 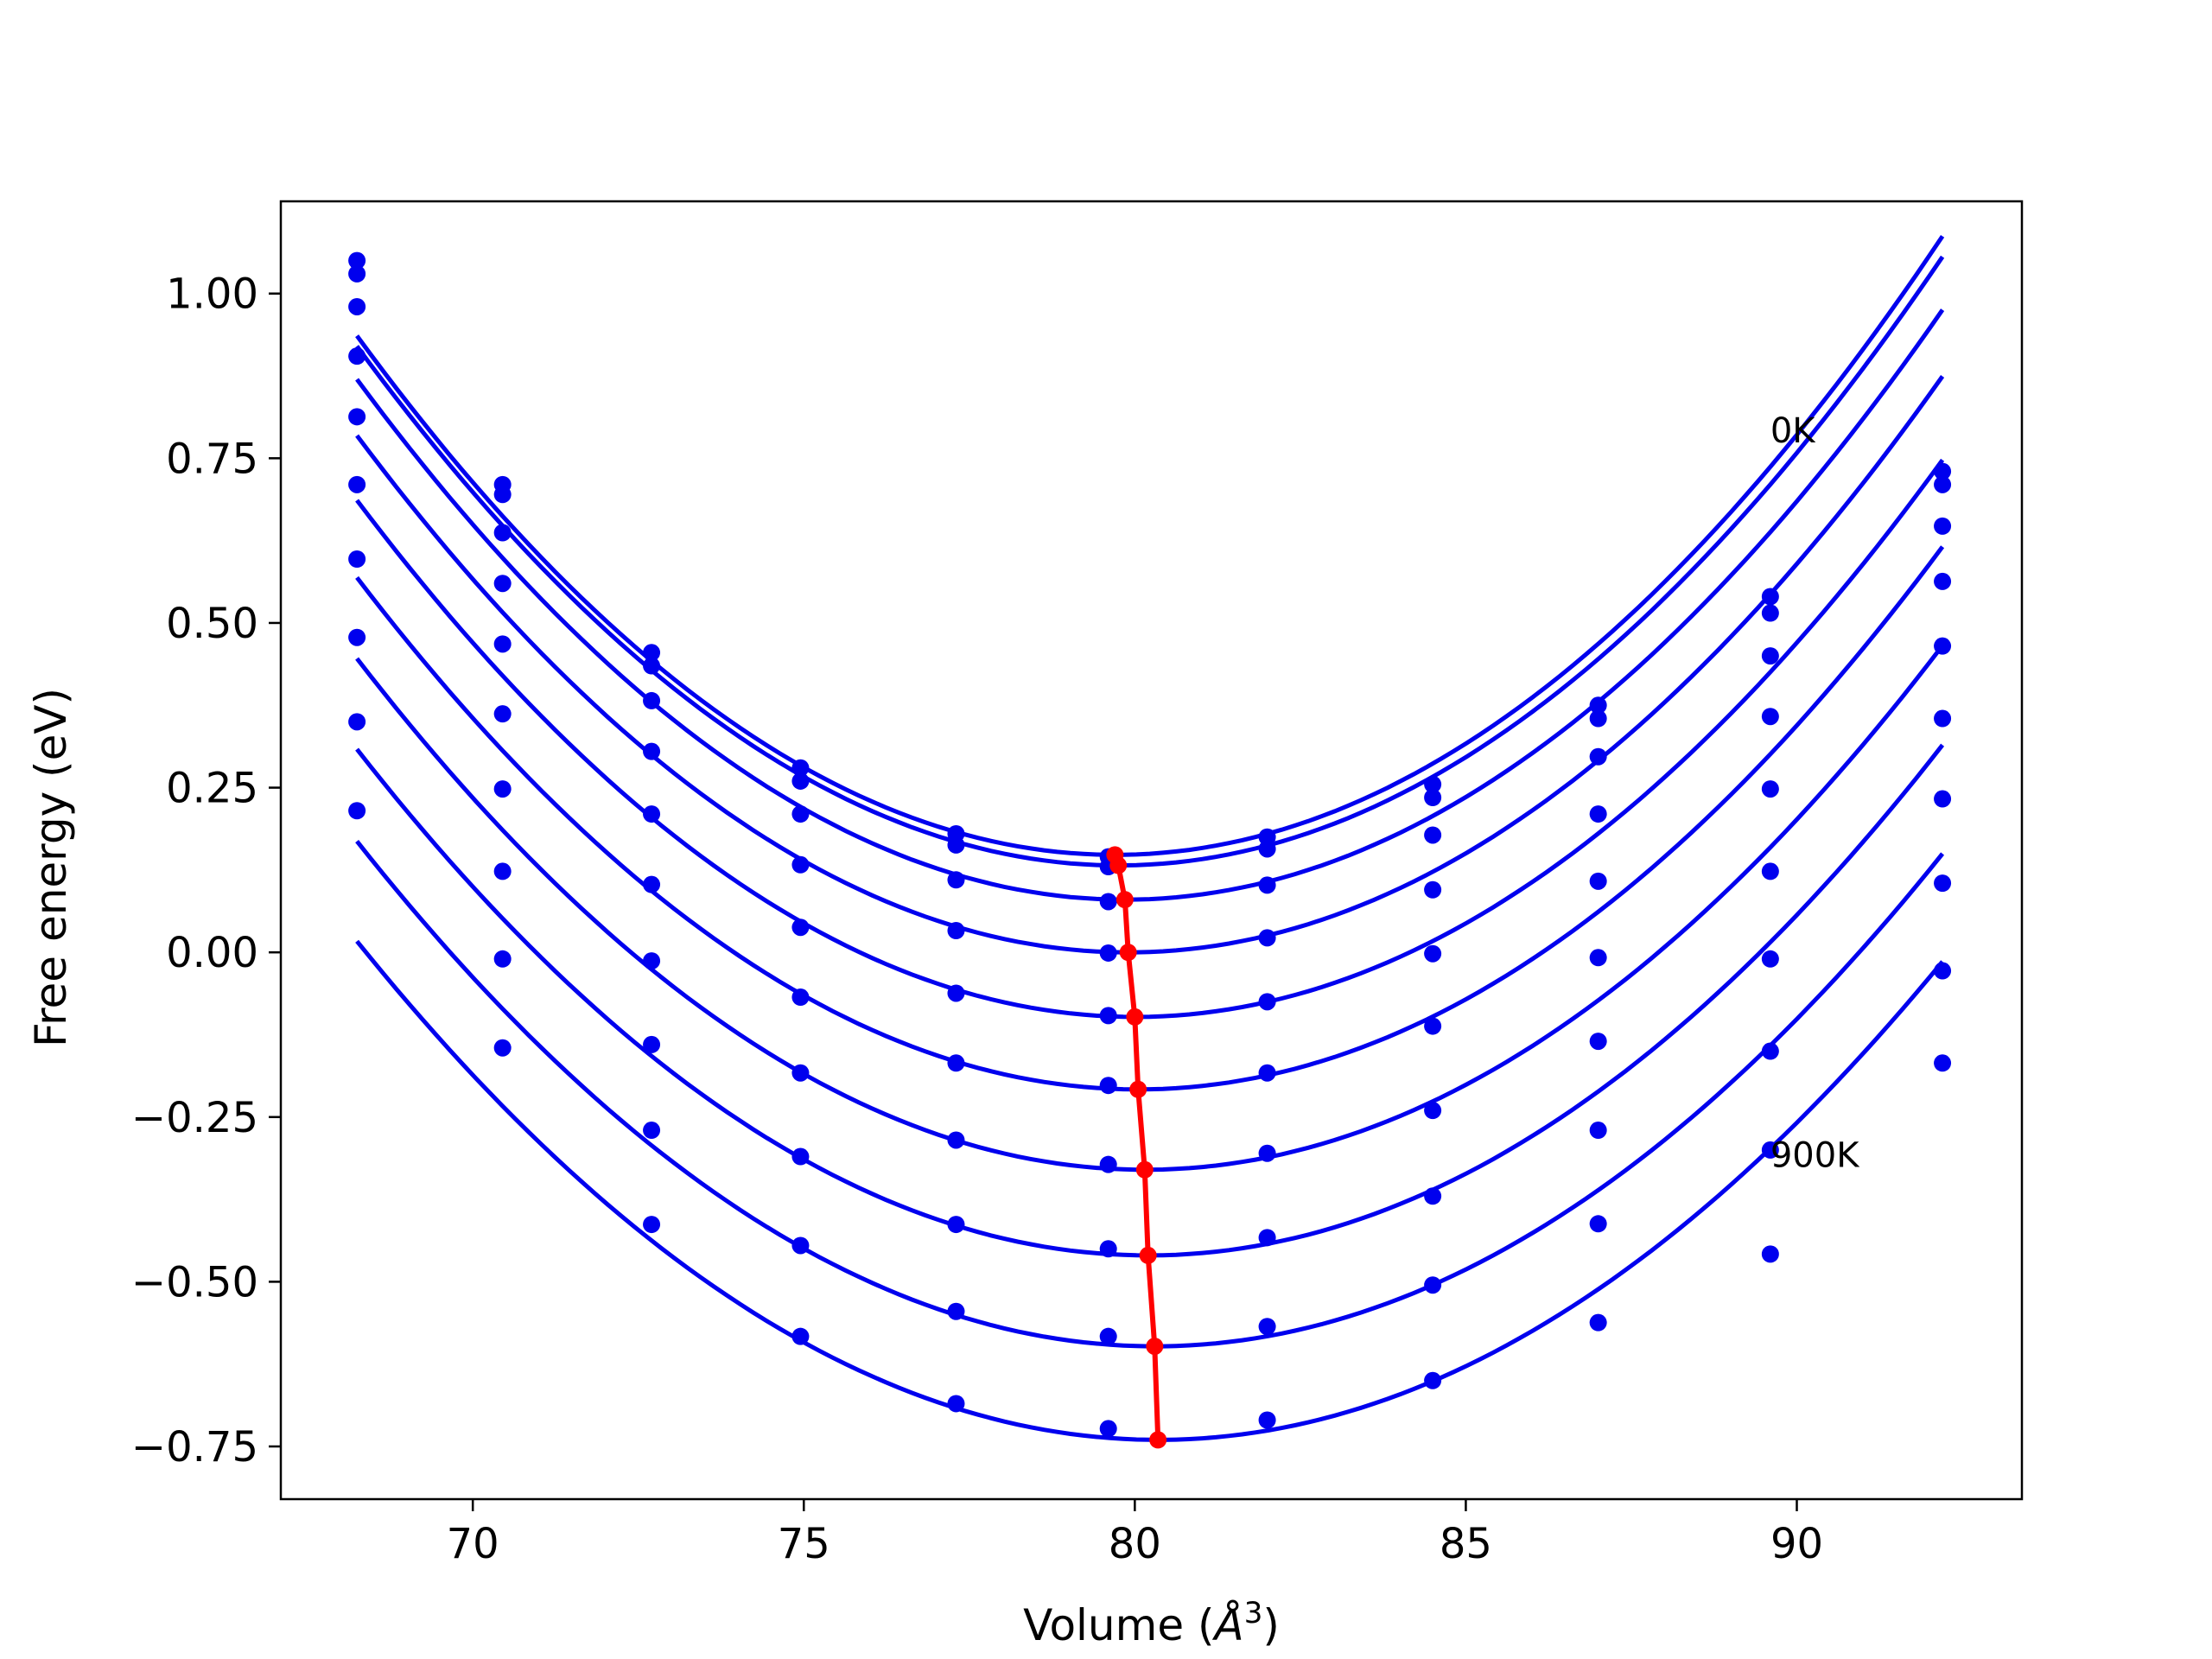 I want to click on y-axis-label: Free energy (eV), so click(x=51, y=867).